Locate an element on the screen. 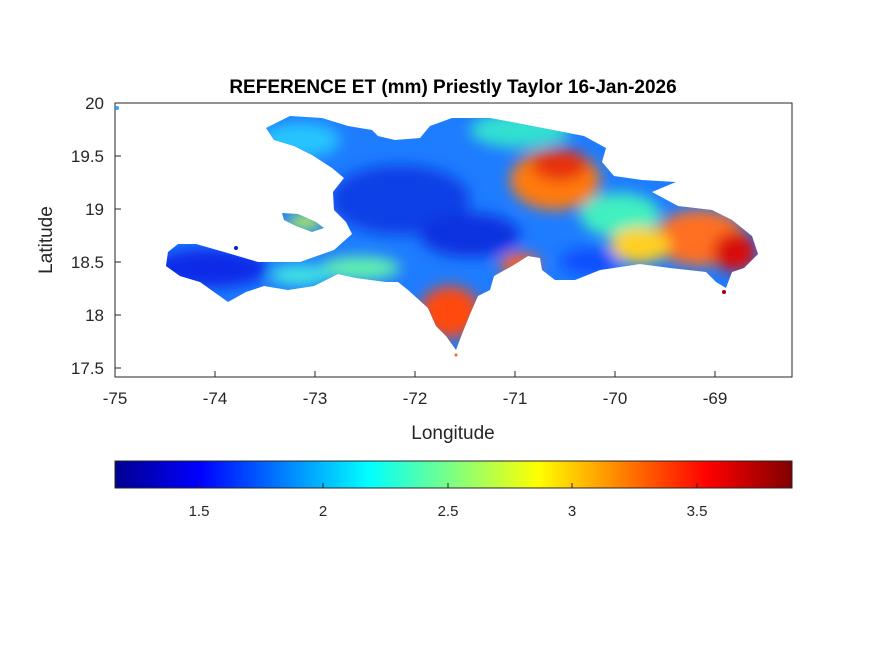 The image size is (875, 656). y-tick-label: 19 is located at coordinates (94, 209).